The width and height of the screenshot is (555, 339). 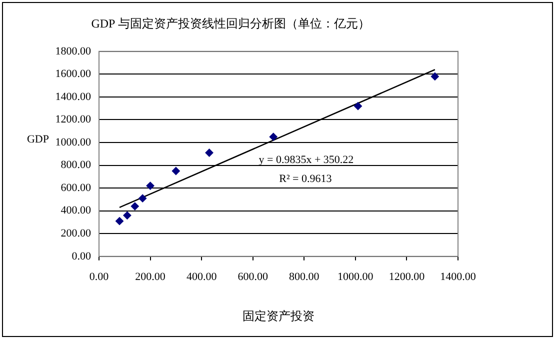 What do you see at coordinates (76, 188) in the screenshot?
I see `y-tick-label: 600.00` at bounding box center [76, 188].